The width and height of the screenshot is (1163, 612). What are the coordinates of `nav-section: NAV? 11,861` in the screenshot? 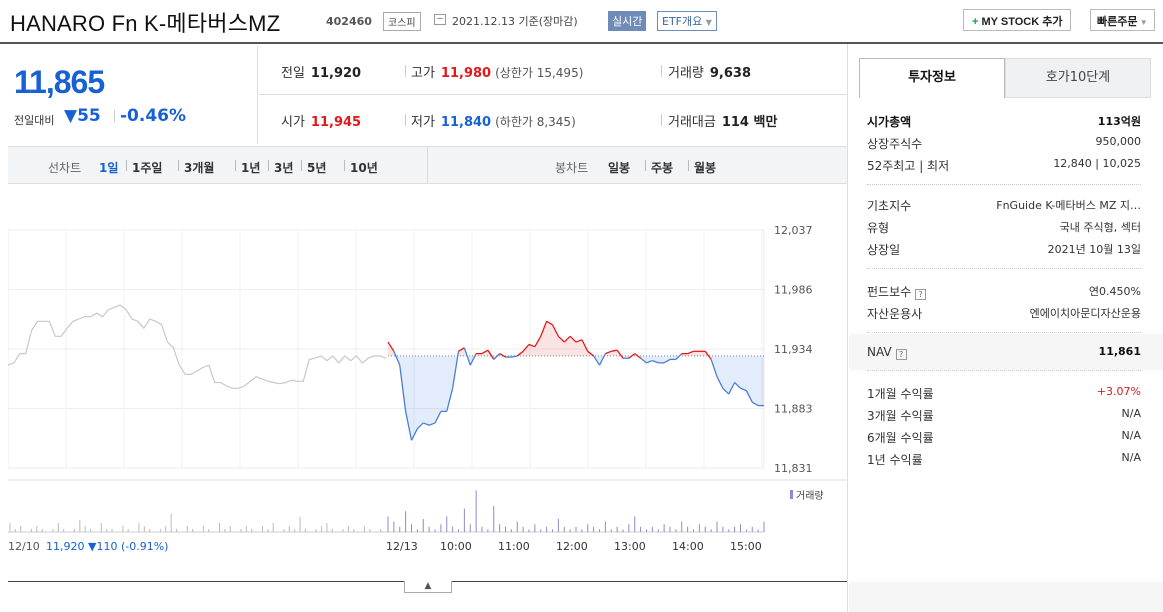 It's located at (1004, 353).